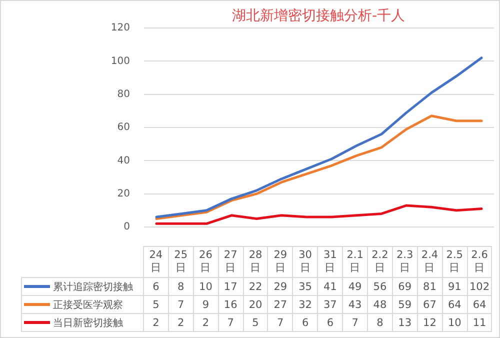 The height and width of the screenshot is (338, 500). Describe the element at coordinates (380, 305) in the screenshot. I see `data-label: 48` at that location.